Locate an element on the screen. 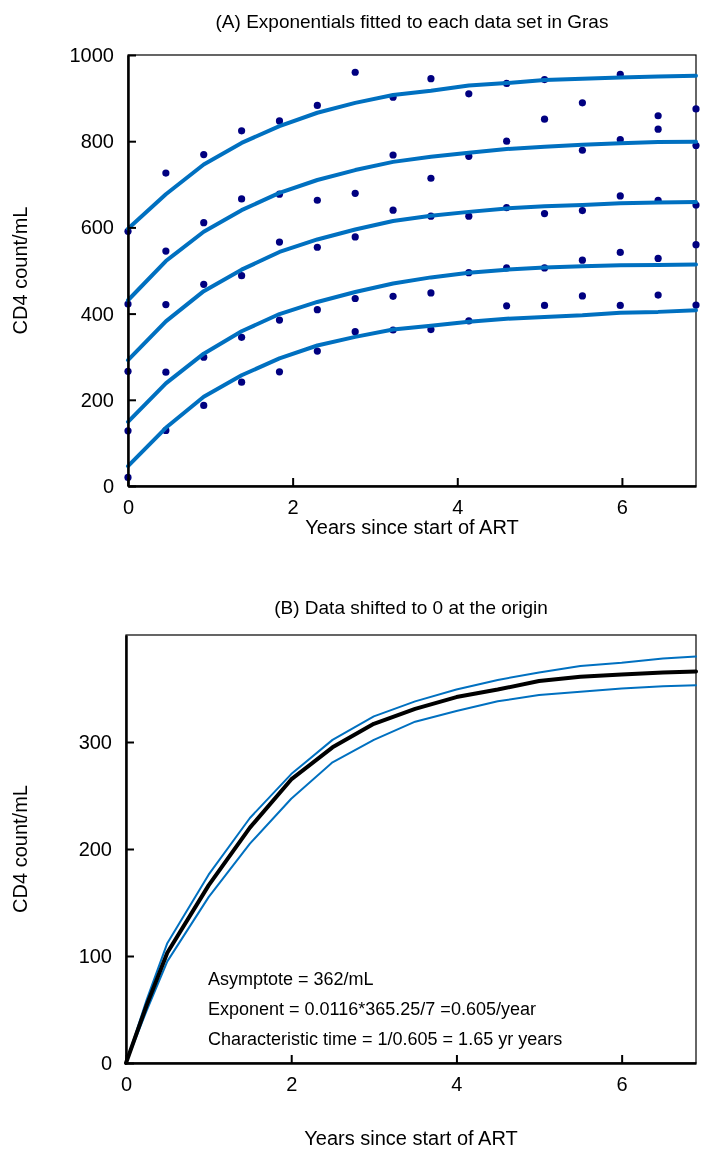  annotation: Asymptote = 362/mL is located at coordinates (291, 979).